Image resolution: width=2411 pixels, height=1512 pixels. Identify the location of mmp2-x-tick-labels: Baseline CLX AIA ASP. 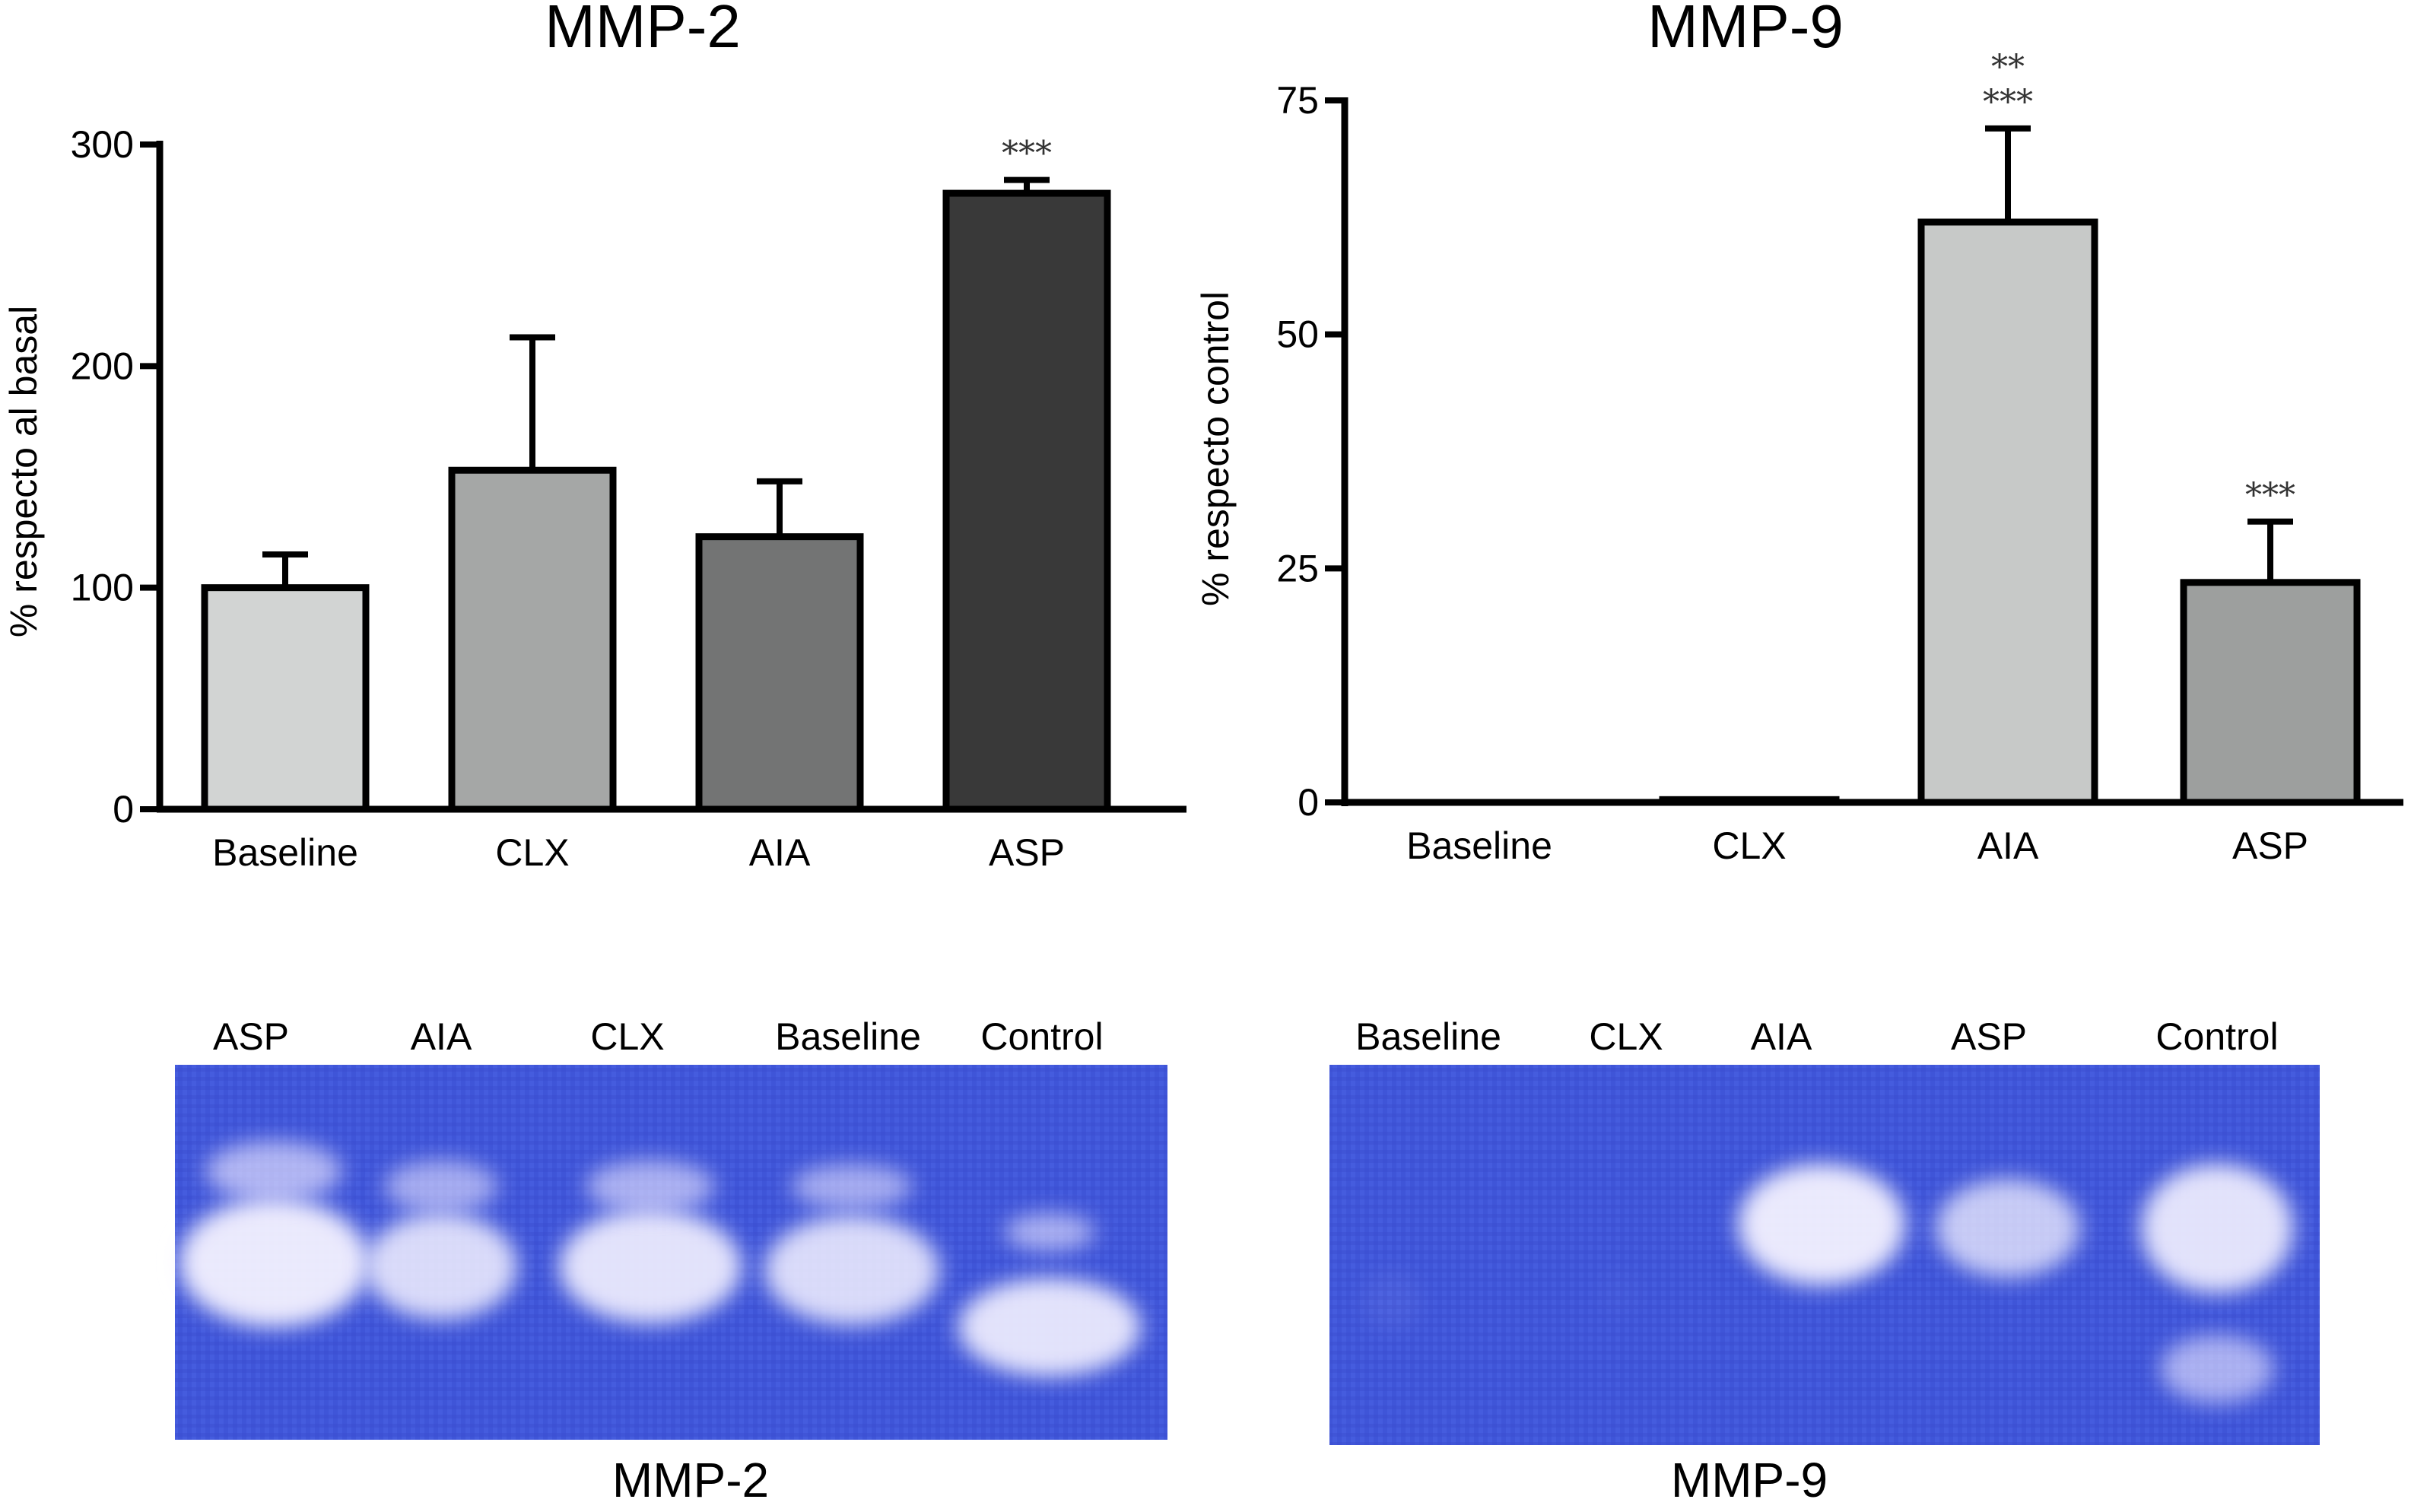
(638, 853).